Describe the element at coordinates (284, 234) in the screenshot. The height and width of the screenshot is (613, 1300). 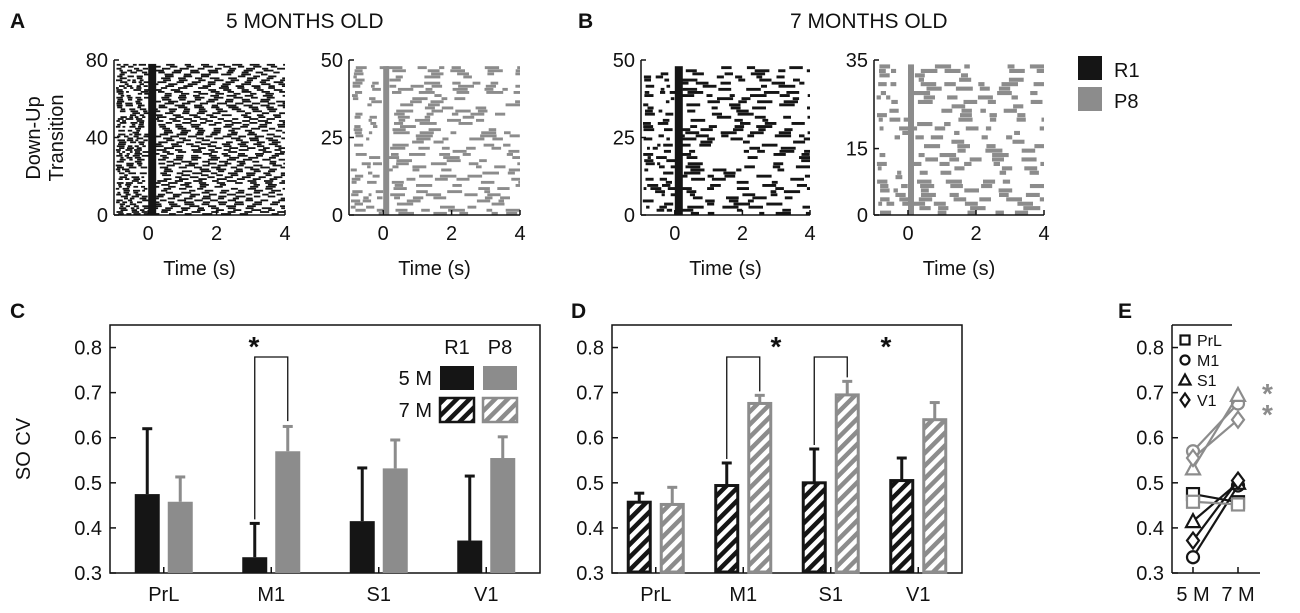
I see `raster-x-tick-label: 4` at that location.